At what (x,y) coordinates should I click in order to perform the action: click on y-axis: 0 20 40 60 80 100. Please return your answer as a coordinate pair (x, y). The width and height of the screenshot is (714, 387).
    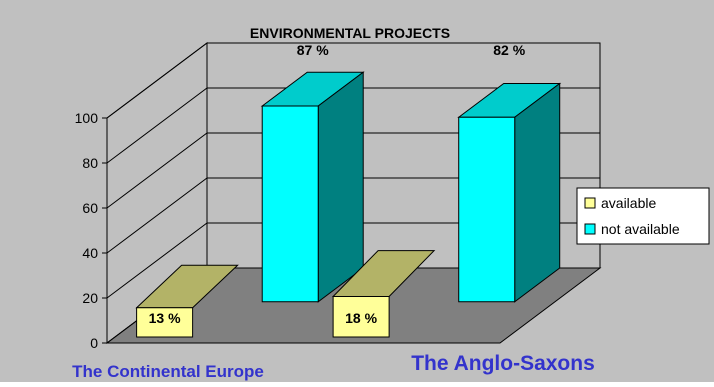
    Looking at the image, I should click on (91, 230).